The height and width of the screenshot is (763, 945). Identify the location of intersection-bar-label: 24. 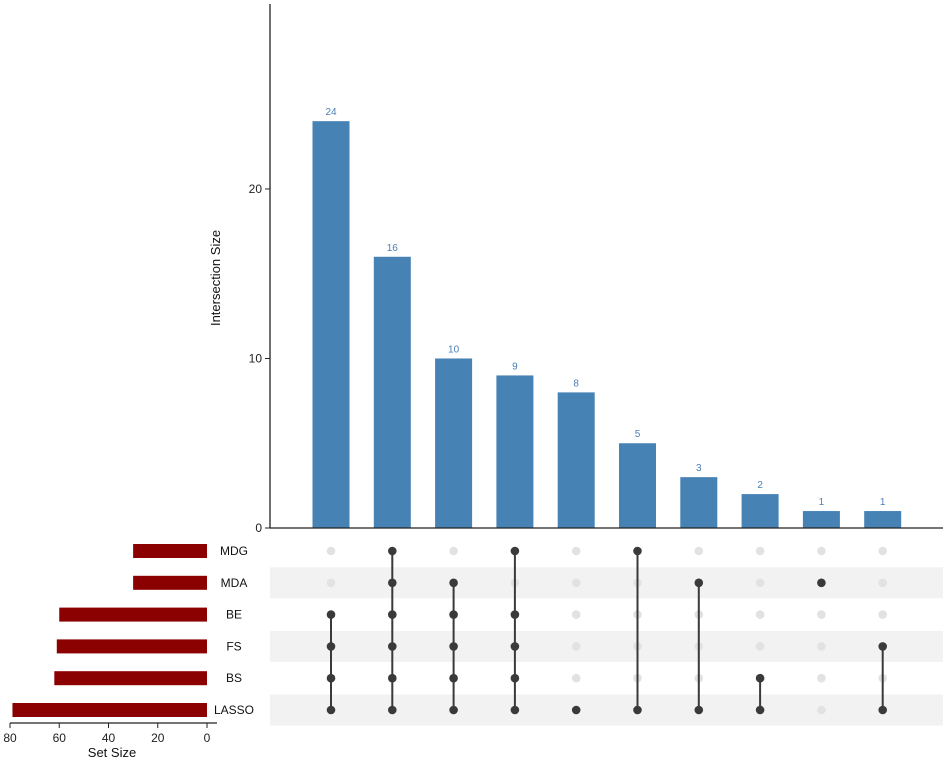
(331, 112).